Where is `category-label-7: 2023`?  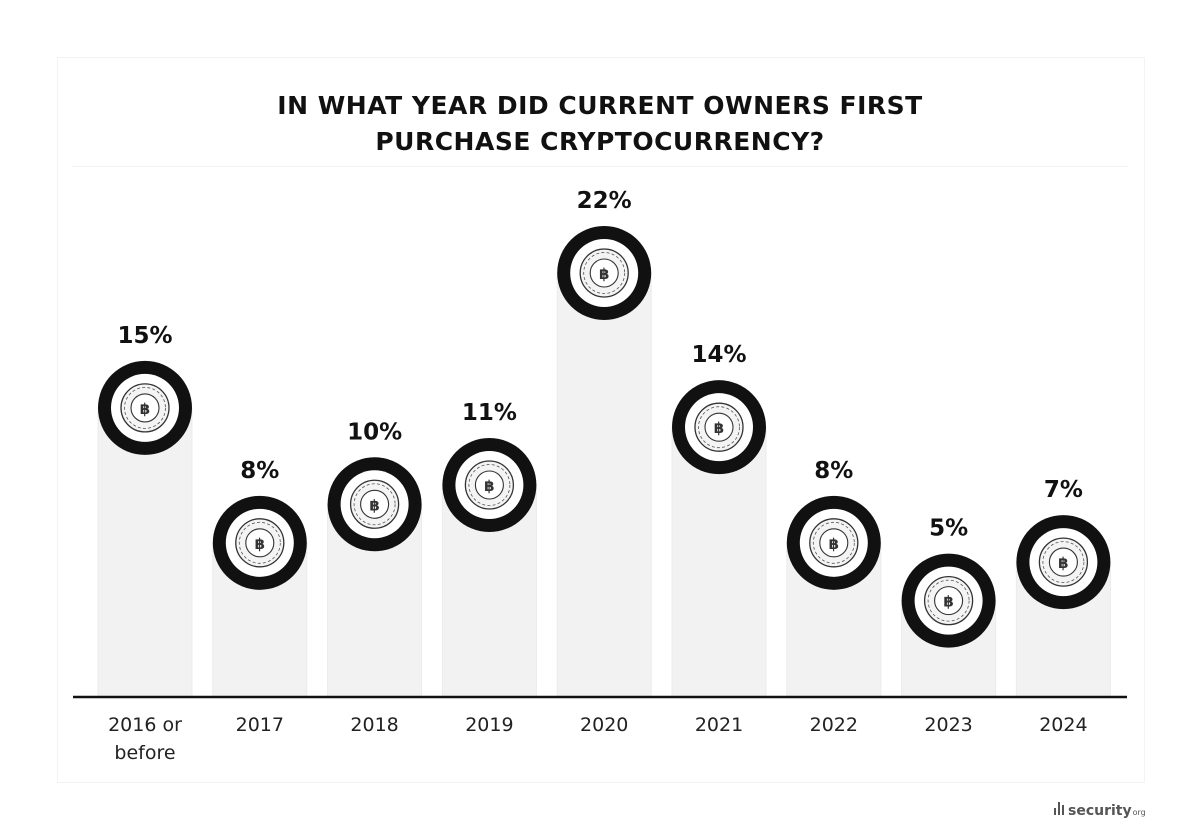
category-label-7: 2023 is located at coordinates (948, 725).